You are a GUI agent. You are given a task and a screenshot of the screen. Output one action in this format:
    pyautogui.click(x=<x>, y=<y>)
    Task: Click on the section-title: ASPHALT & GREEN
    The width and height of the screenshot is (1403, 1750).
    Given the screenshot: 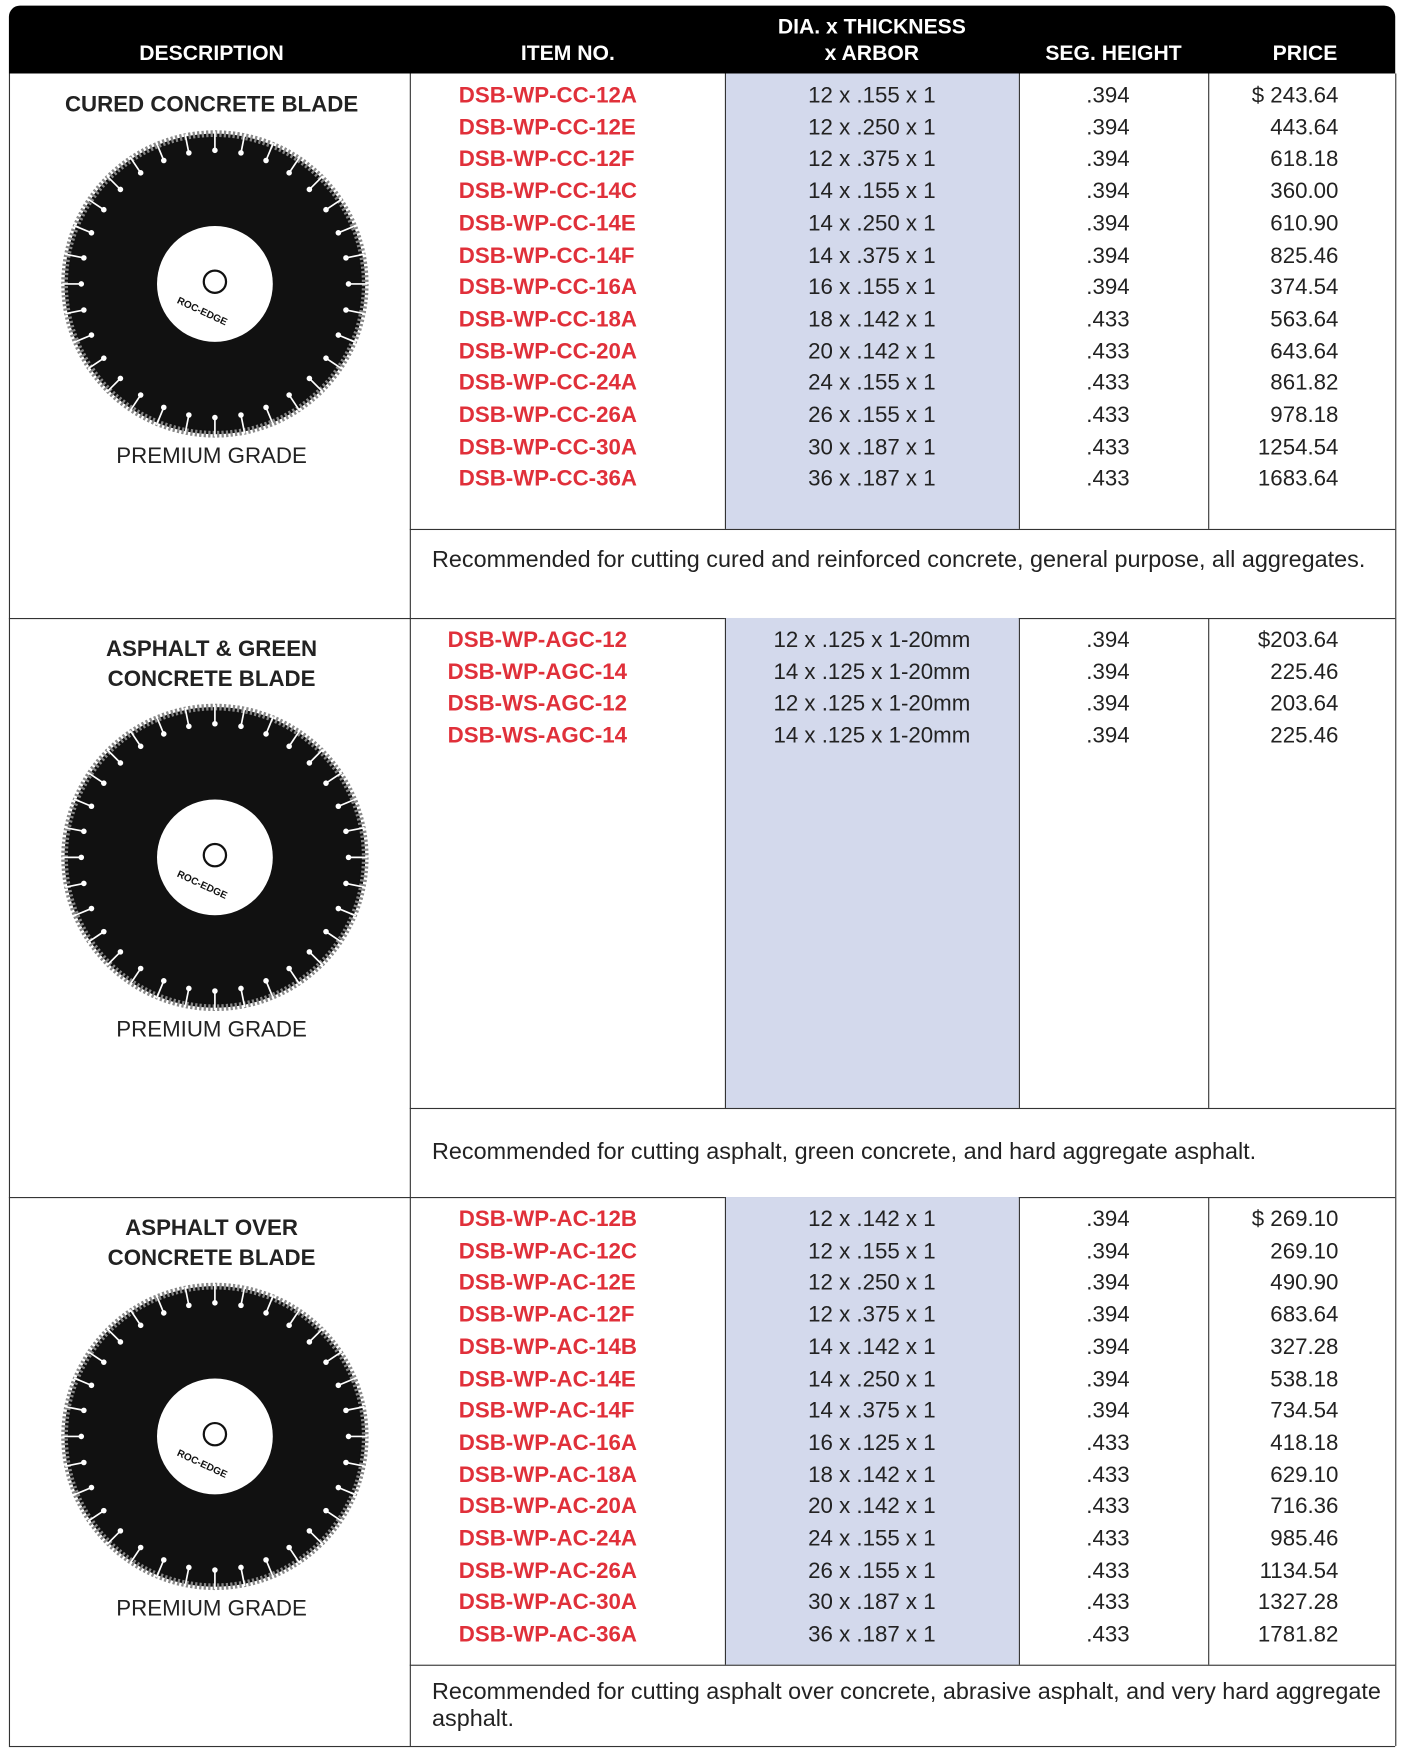 What is the action you would take?
    pyautogui.click(x=211, y=649)
    